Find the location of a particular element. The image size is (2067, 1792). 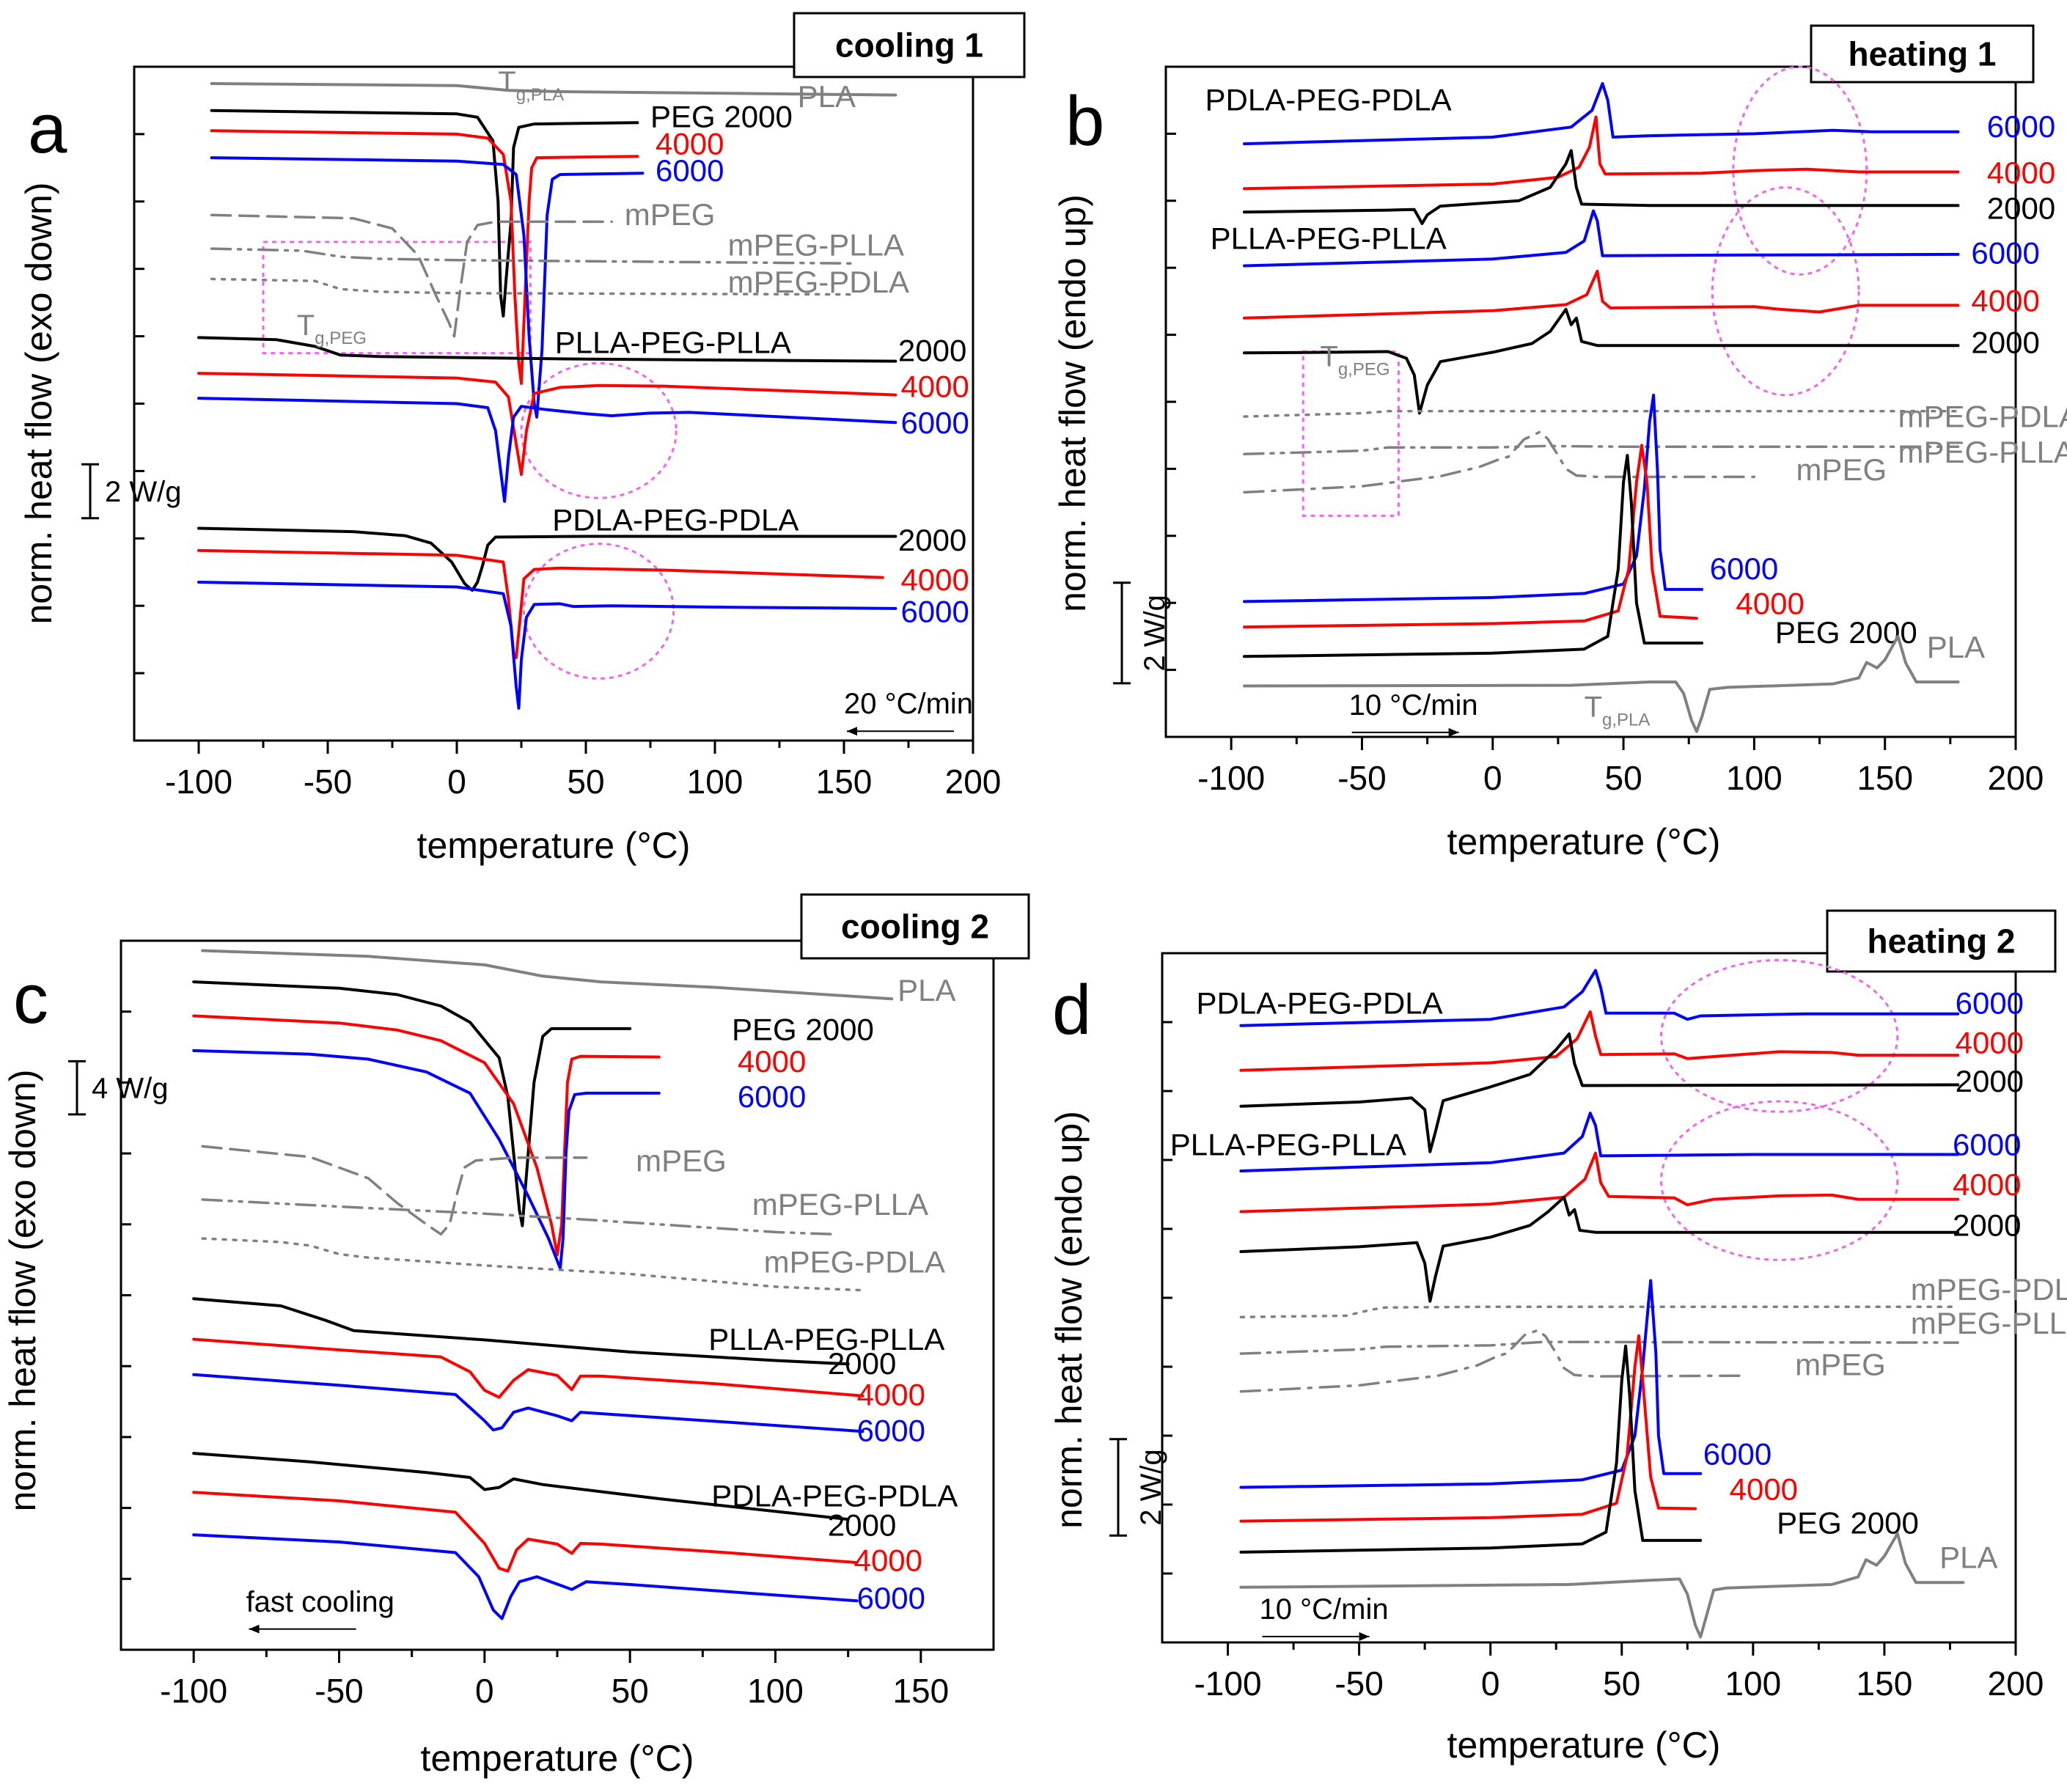

panel-letter: a is located at coordinates (48, 128).